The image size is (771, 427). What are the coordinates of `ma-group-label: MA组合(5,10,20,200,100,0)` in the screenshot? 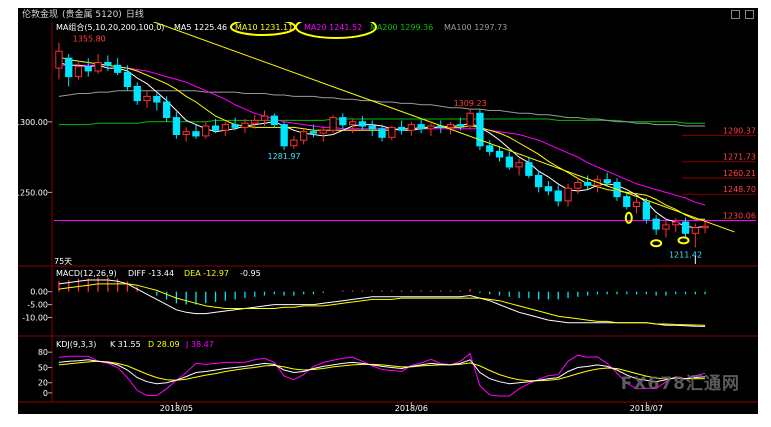 It's located at (110, 27).